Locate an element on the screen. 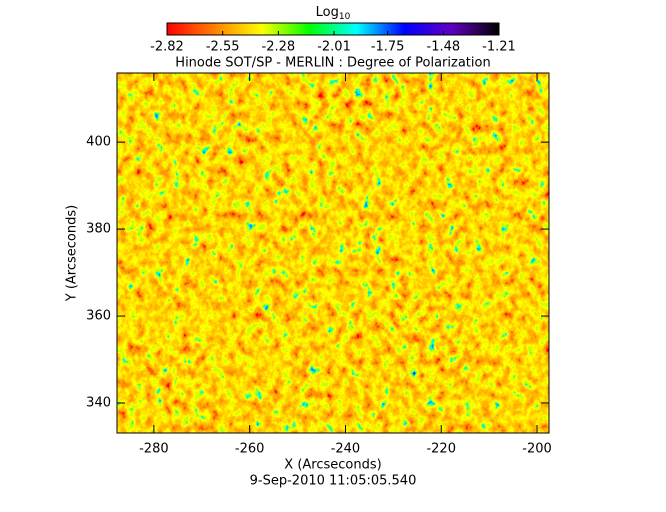 Image resolution: width=666 pixels, height=512 pixels. x-tick-label: -280 is located at coordinates (154, 449).